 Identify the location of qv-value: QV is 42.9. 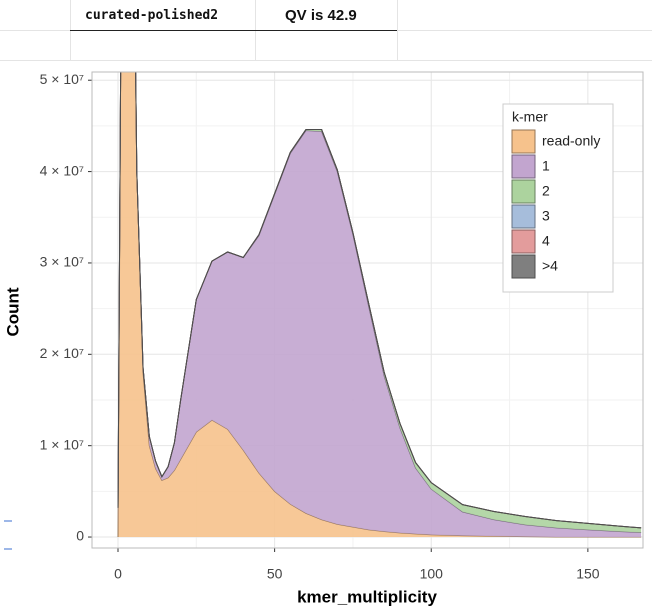
(321, 15).